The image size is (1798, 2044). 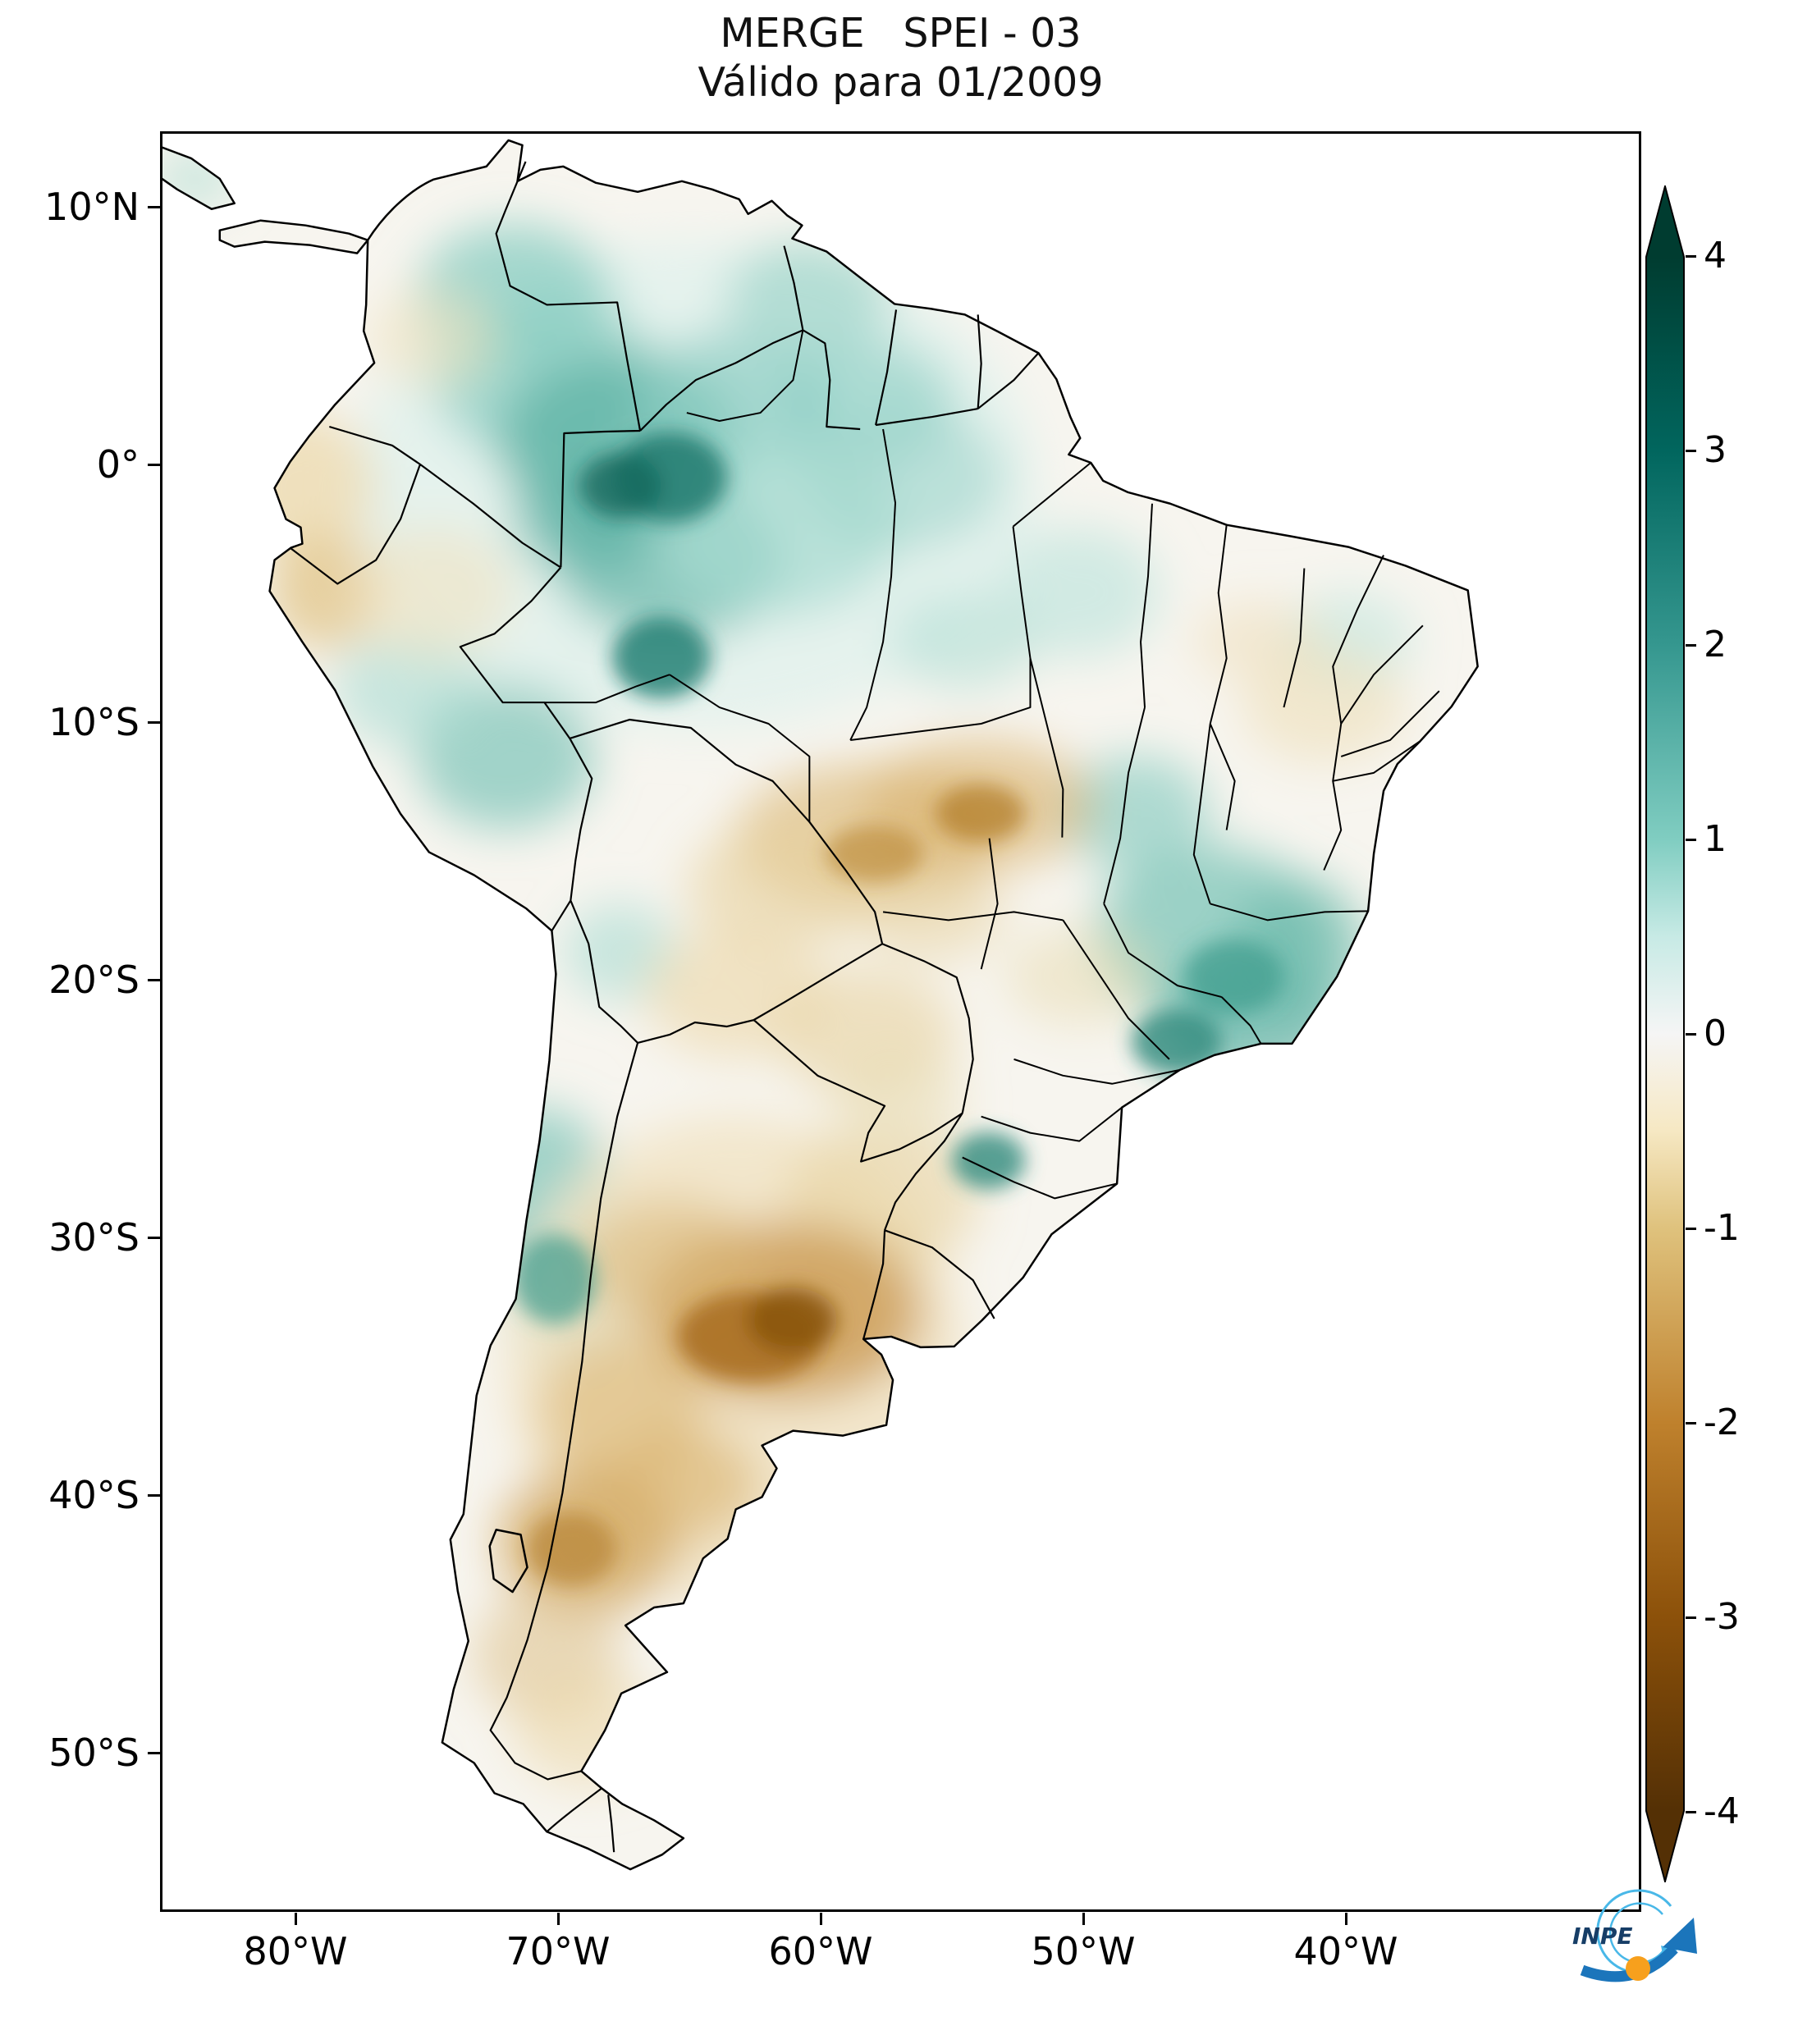 What do you see at coordinates (1715, 839) in the screenshot?
I see `colorbar-tick-label: 1` at bounding box center [1715, 839].